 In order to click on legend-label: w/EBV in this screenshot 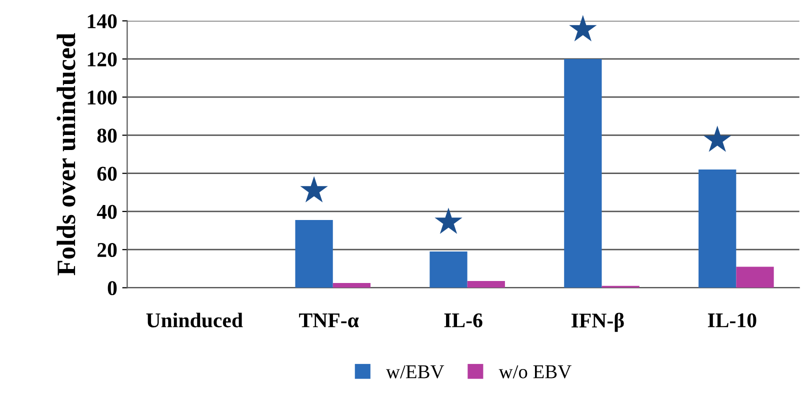, I will do `click(415, 371)`.